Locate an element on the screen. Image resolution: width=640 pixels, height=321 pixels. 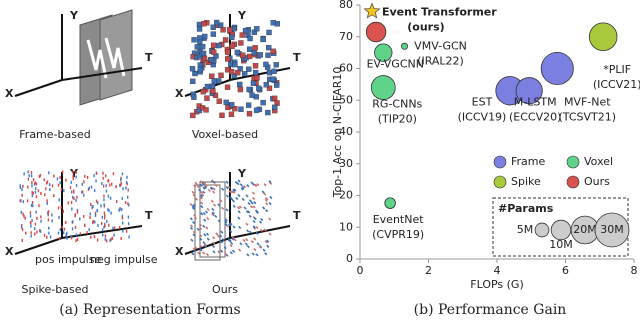
x-tick-label: 8 is located at coordinates (634, 270).